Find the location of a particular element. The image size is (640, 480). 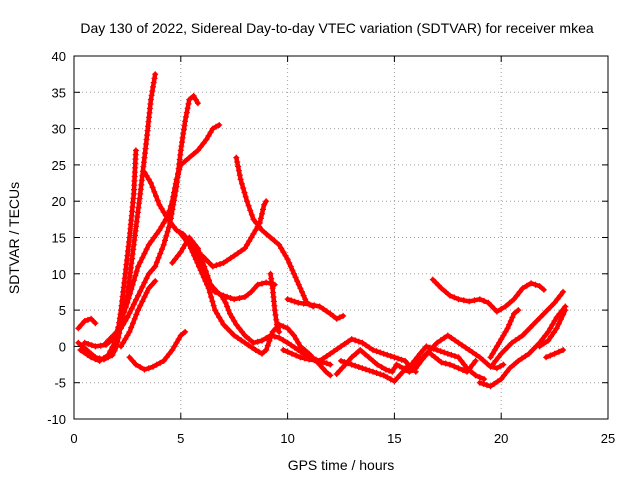

y-tick-label: 5 is located at coordinates (62, 310).